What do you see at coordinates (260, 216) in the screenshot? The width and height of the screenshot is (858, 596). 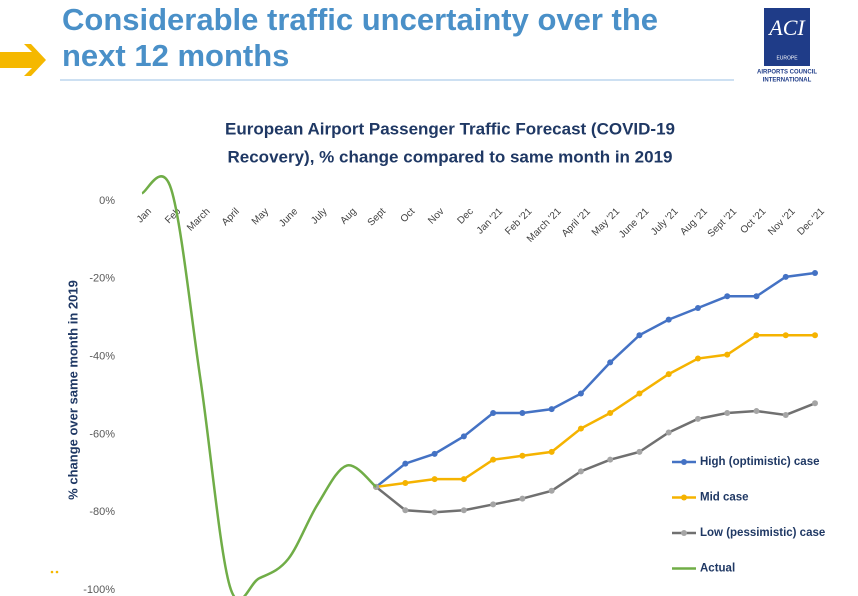 I see `x-tick-label: May` at bounding box center [260, 216].